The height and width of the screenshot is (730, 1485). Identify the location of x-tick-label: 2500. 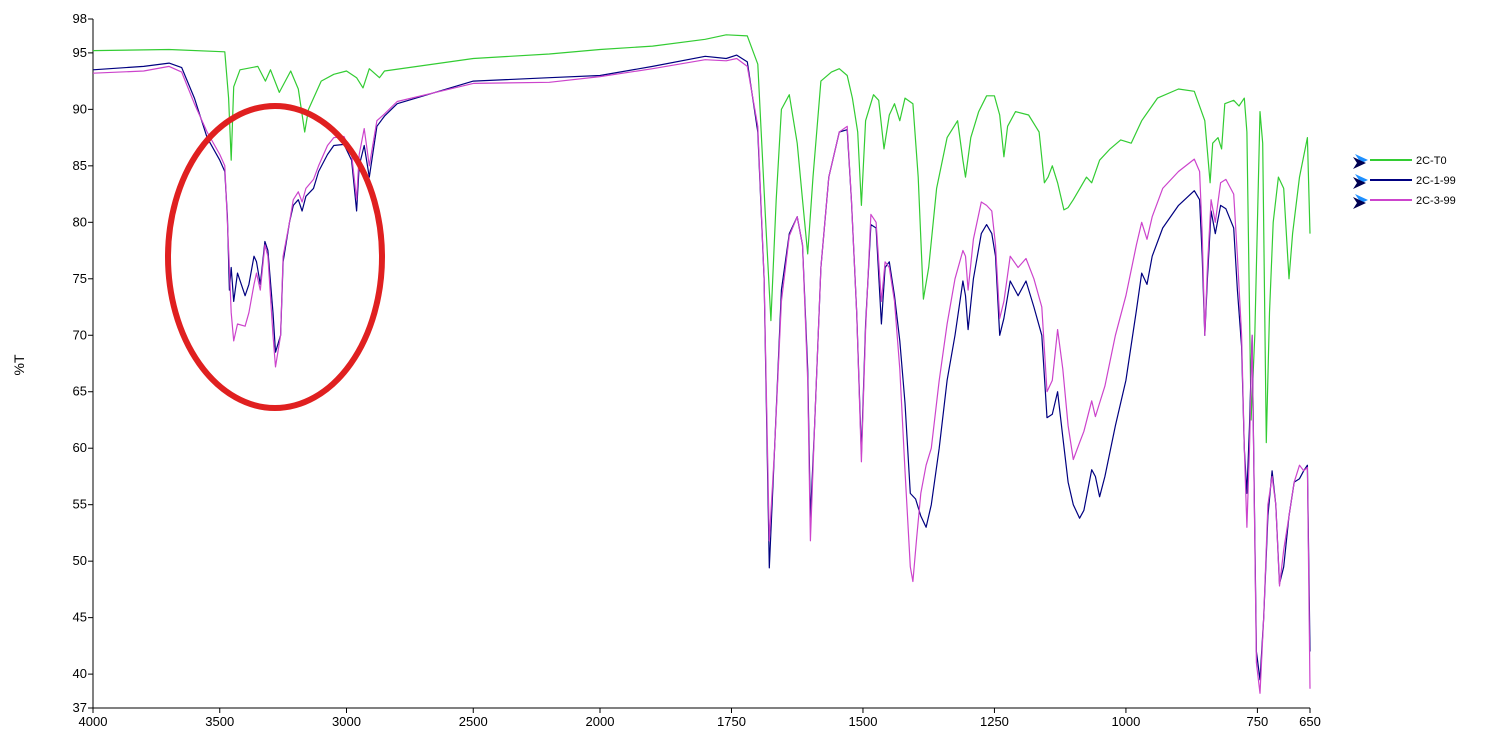
(473, 721).